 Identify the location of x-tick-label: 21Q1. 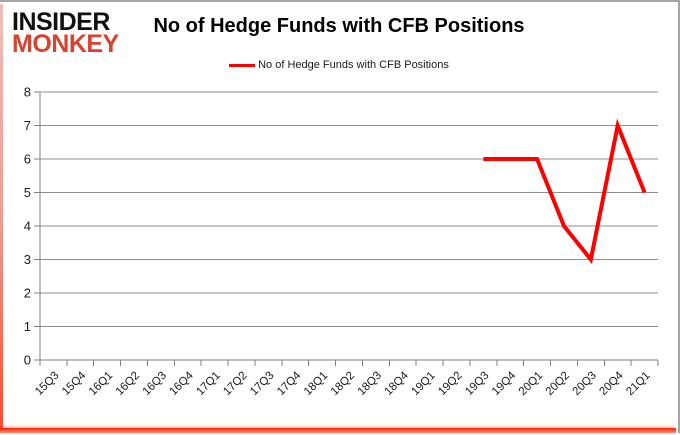
(638, 384).